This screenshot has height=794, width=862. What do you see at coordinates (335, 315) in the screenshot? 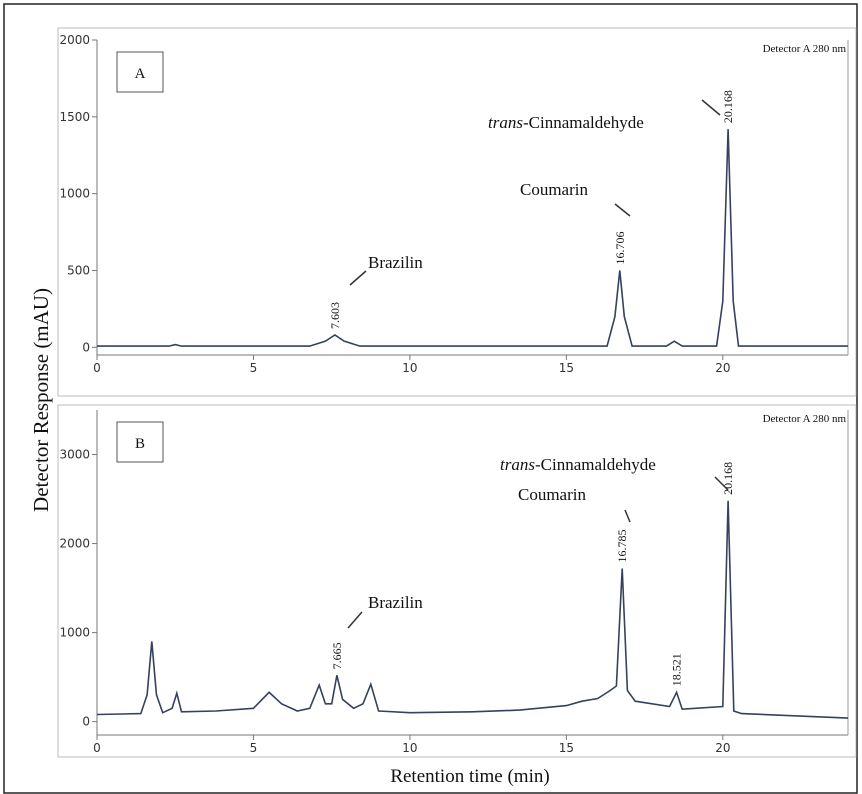
I see `peak-label: 7.603` at bounding box center [335, 315].